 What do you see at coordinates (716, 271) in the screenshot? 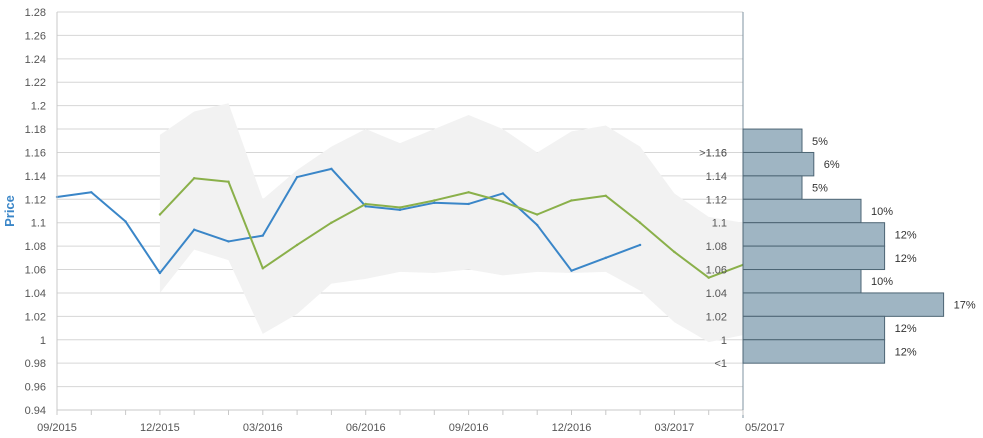
I see `histogram-bucket-label: 1.06` at bounding box center [716, 271].